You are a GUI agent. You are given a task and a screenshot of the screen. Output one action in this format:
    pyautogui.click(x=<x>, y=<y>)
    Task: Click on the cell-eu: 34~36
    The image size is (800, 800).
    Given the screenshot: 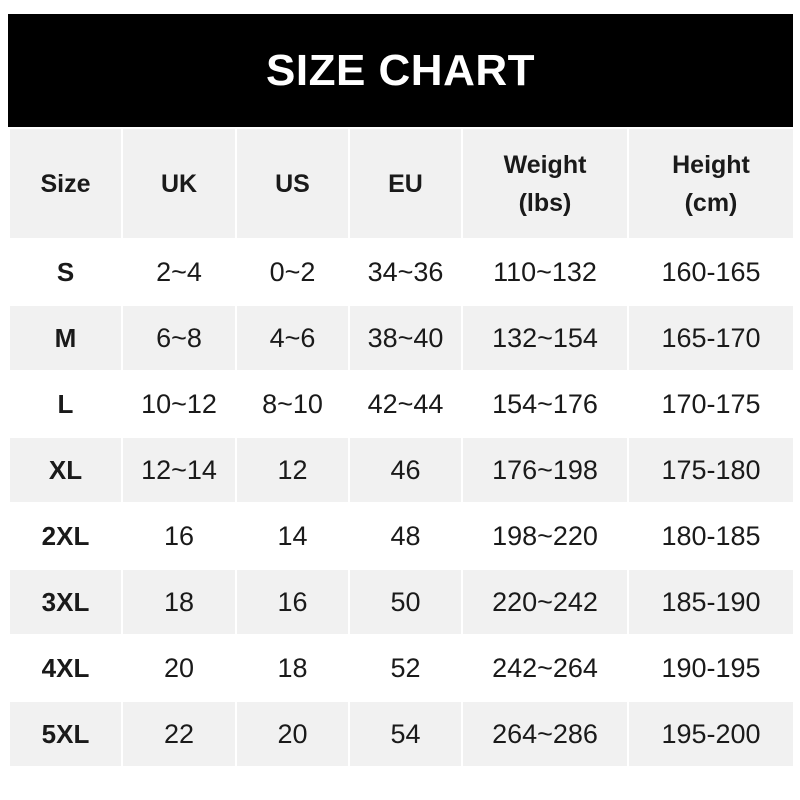 What is the action you would take?
    pyautogui.click(x=405, y=272)
    